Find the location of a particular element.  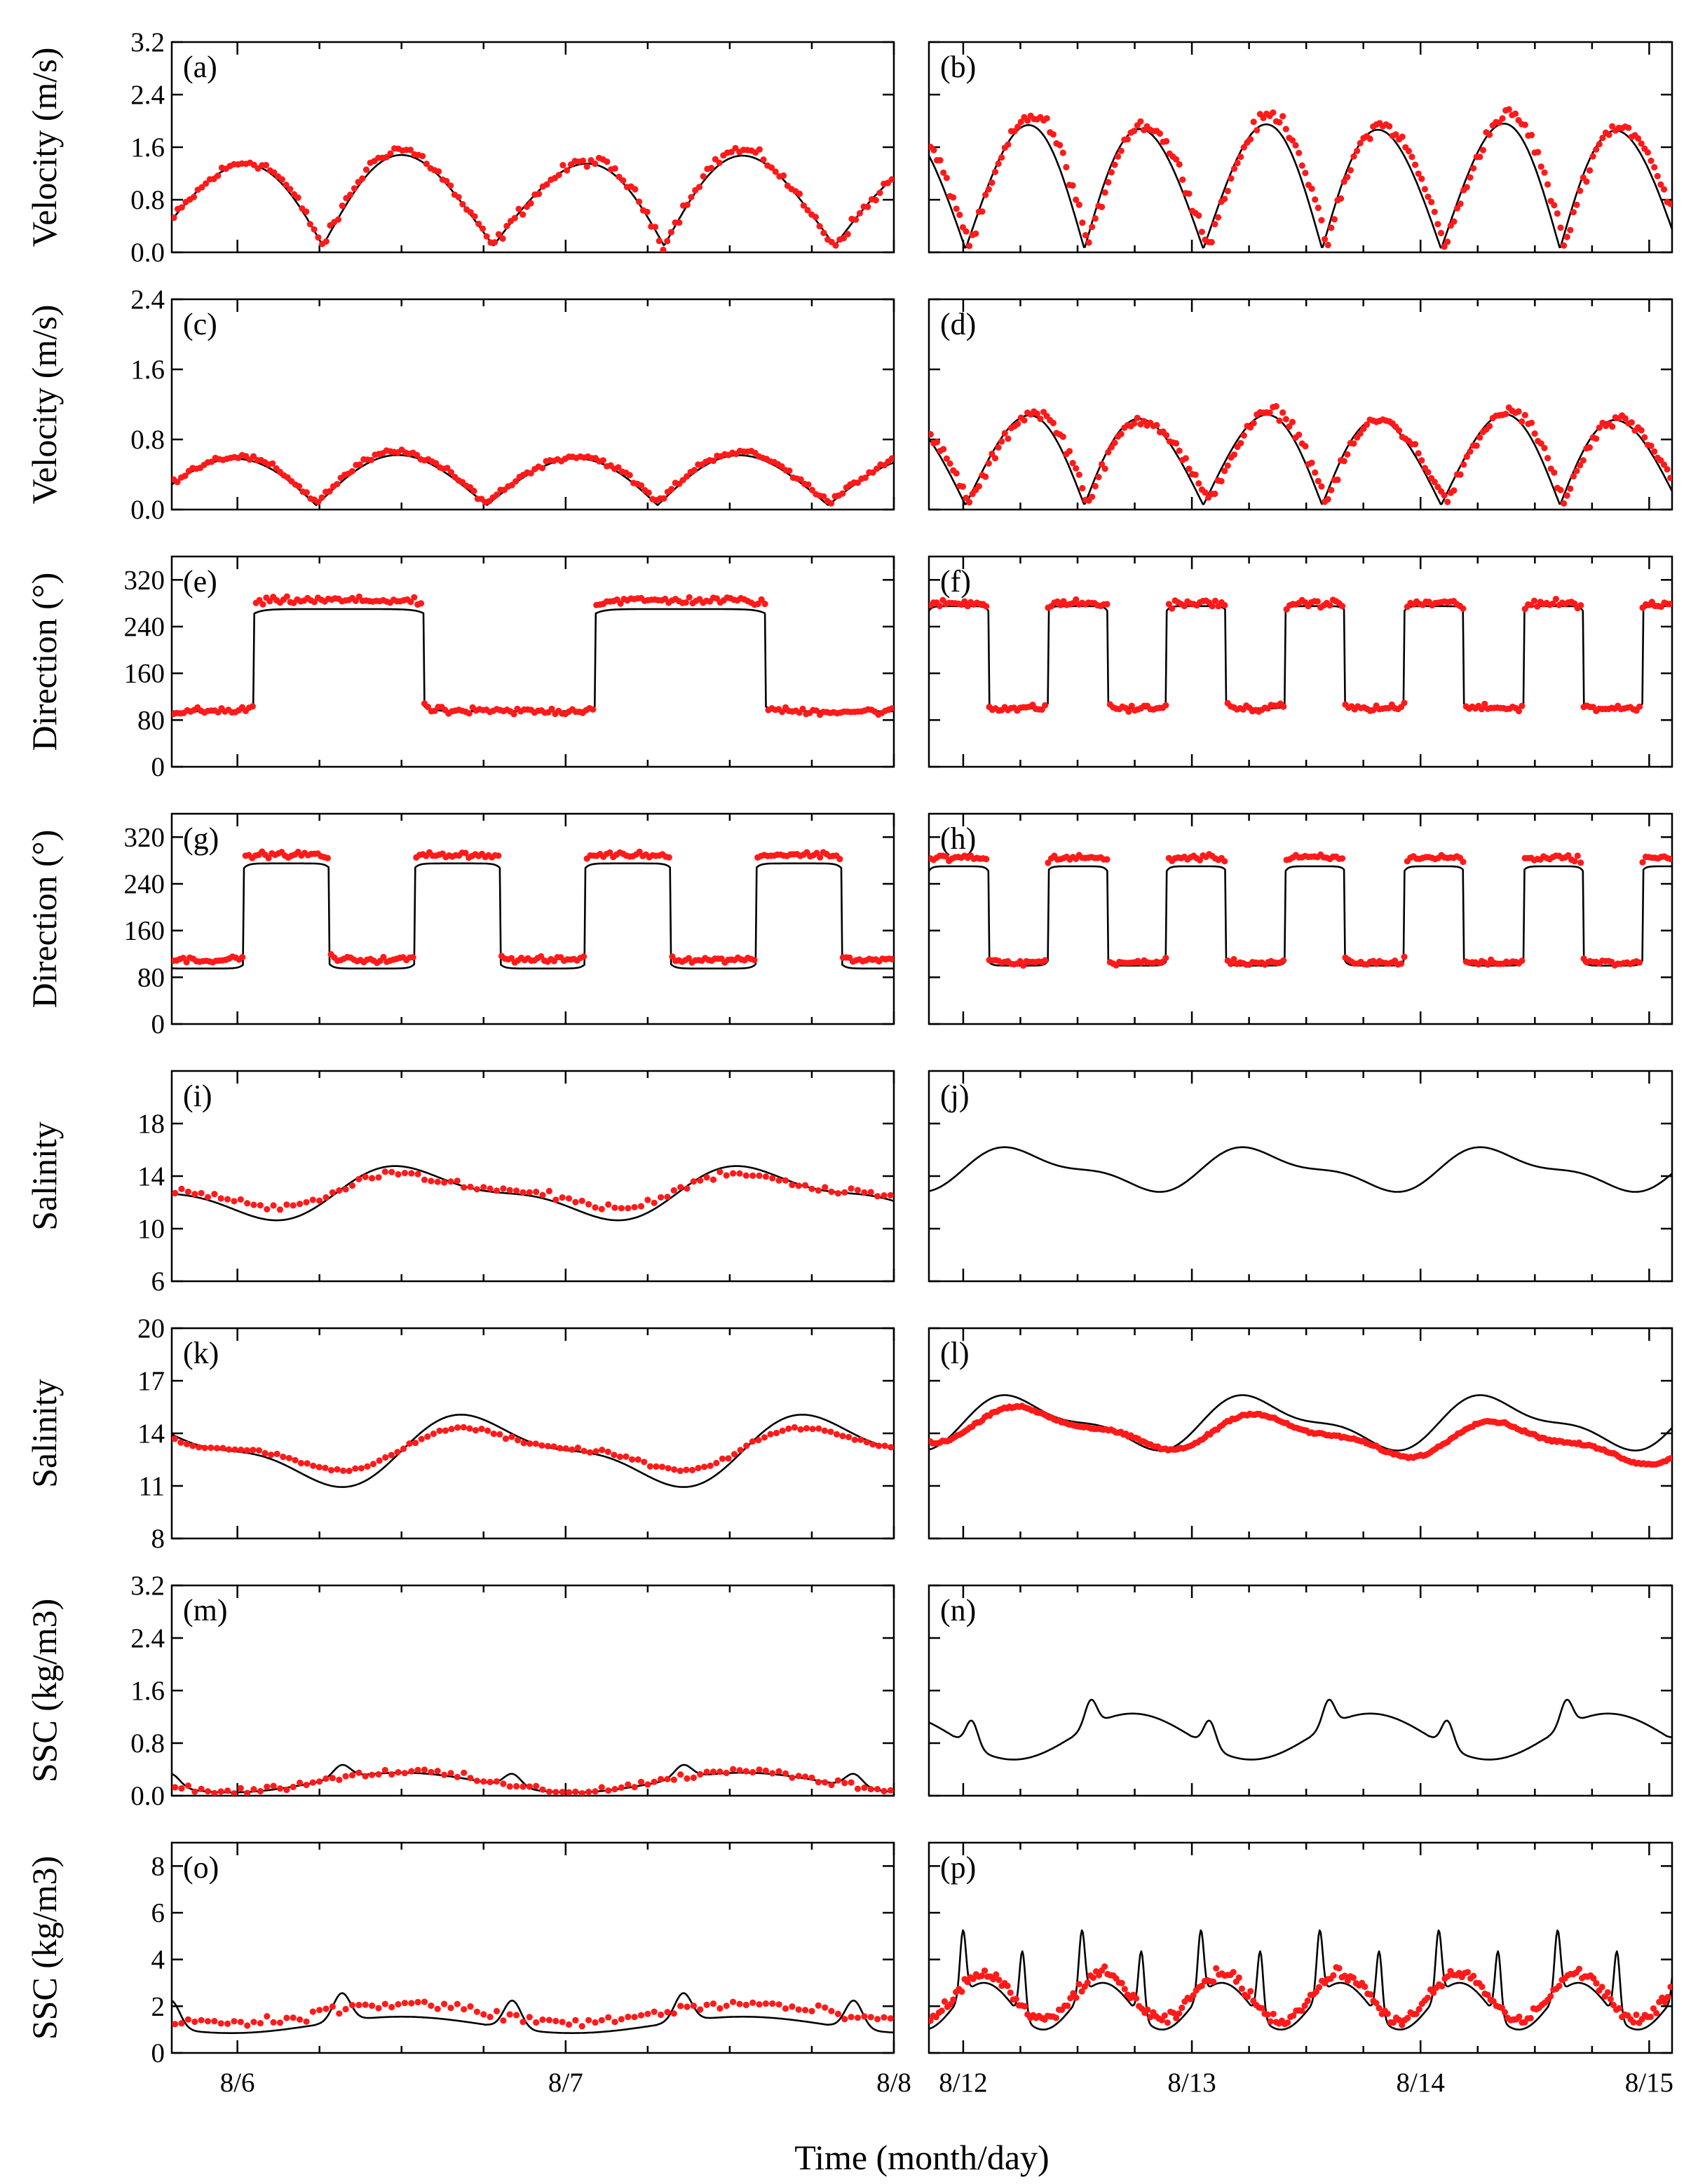

plot-area is located at coordinates (533, 477).